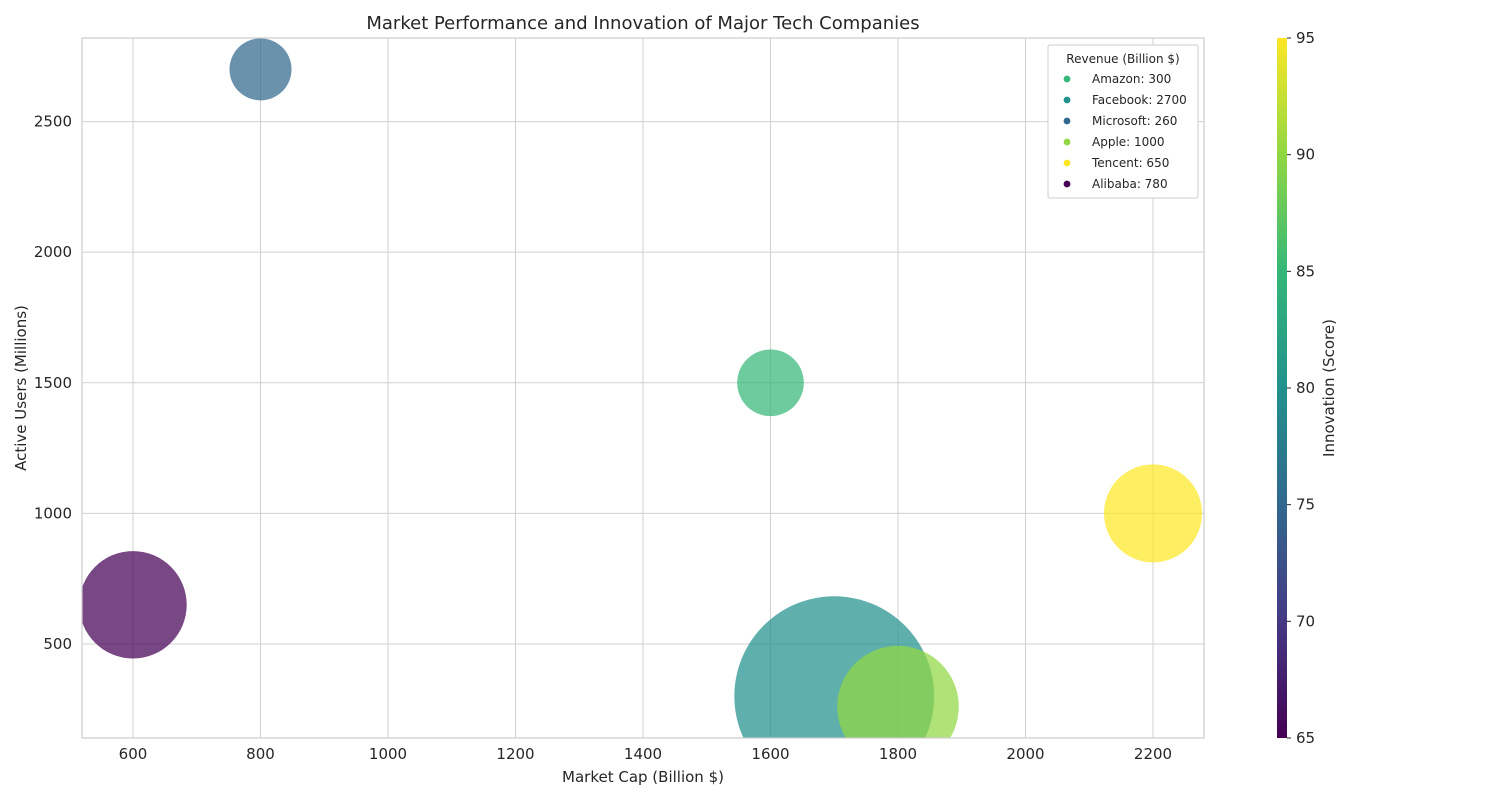  Describe the element at coordinates (260, 754) in the screenshot. I see `x-tick-label: 800` at that location.